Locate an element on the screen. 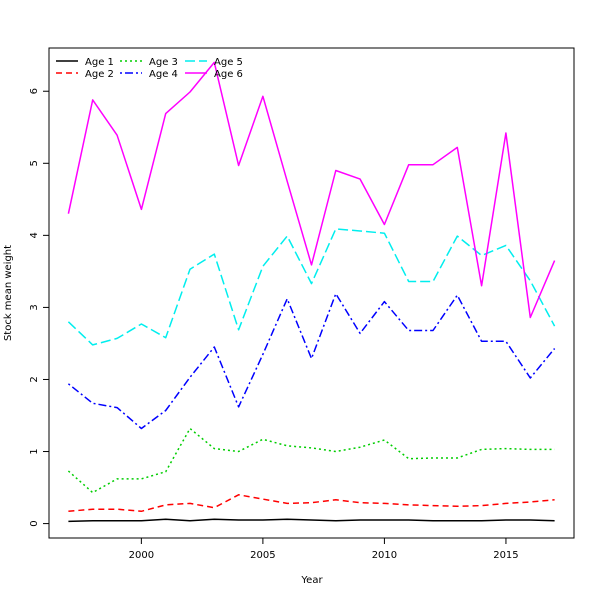 The width and height of the screenshot is (600, 600). legend-label: Age 2 is located at coordinates (99, 74).